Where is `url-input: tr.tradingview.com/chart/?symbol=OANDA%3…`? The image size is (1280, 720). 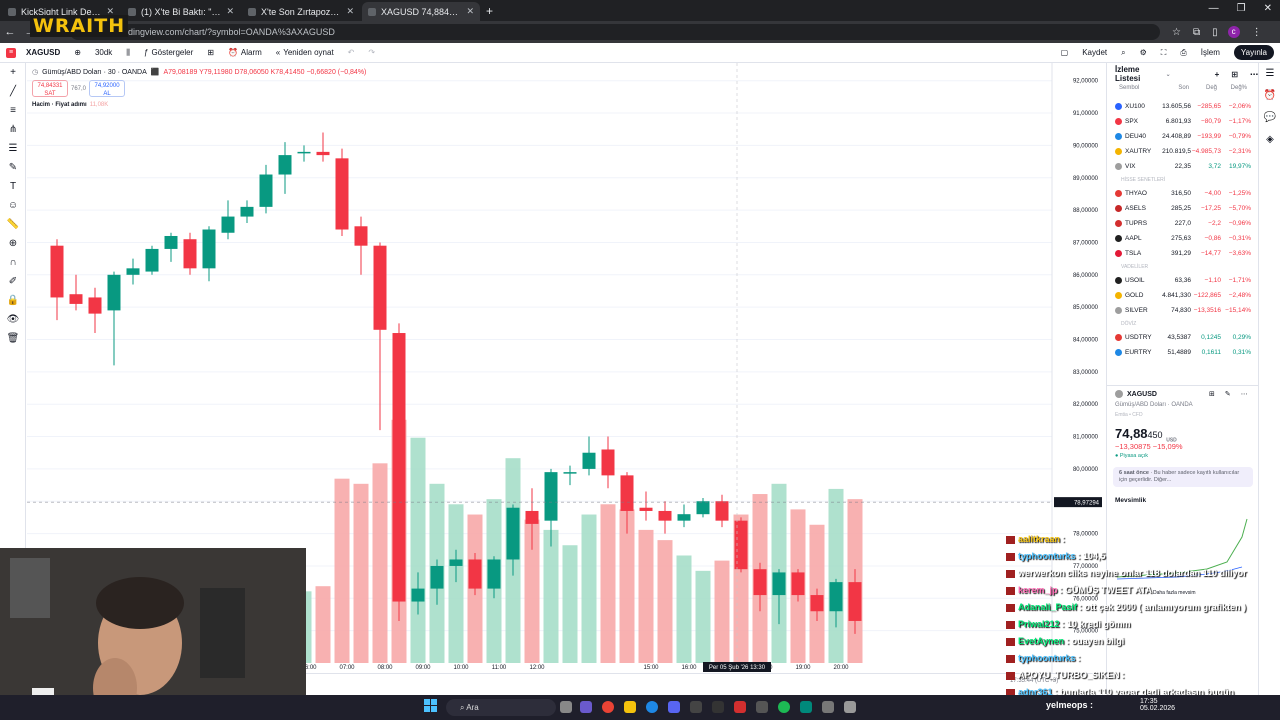 url-input: tr.tradingview.com/chart/?symbol=OANDA%3… is located at coordinates (615, 32).